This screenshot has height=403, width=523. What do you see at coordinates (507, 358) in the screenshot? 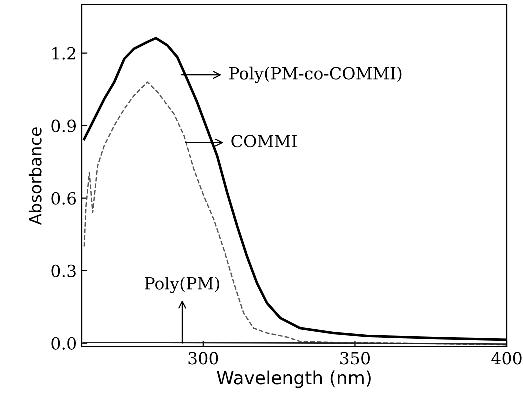
I see `x-tick-label: 400` at bounding box center [507, 358].